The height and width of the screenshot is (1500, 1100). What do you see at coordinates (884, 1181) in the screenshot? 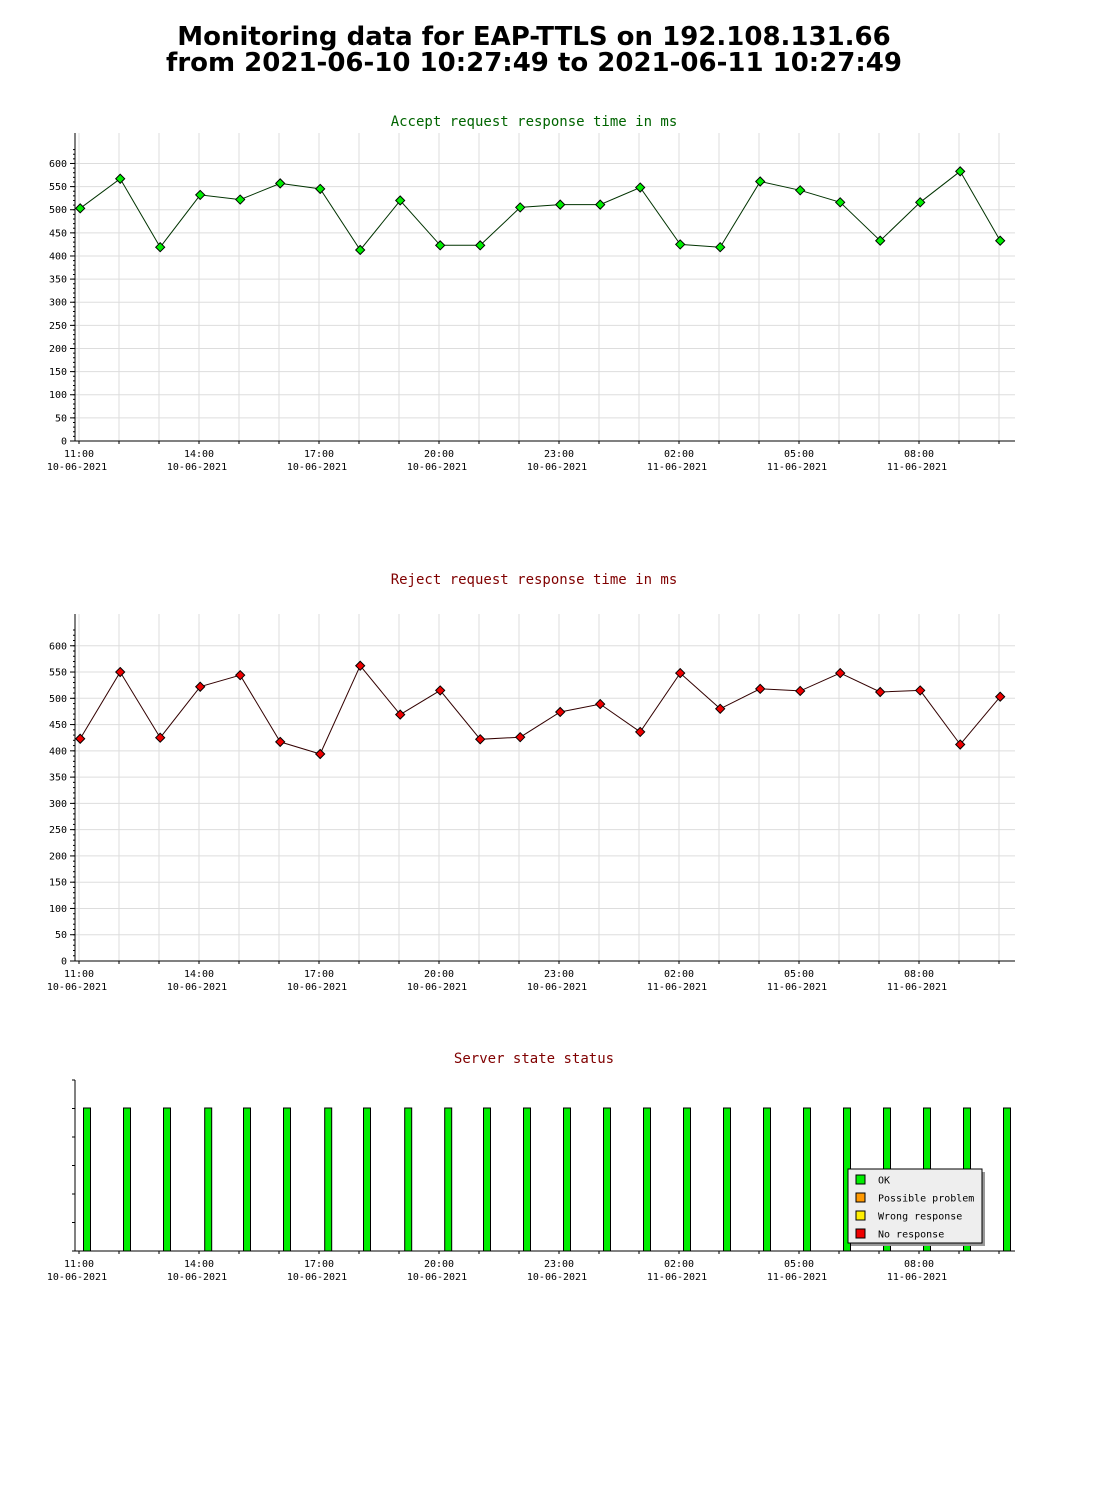
I see `legend-label: OK` at bounding box center [884, 1181].